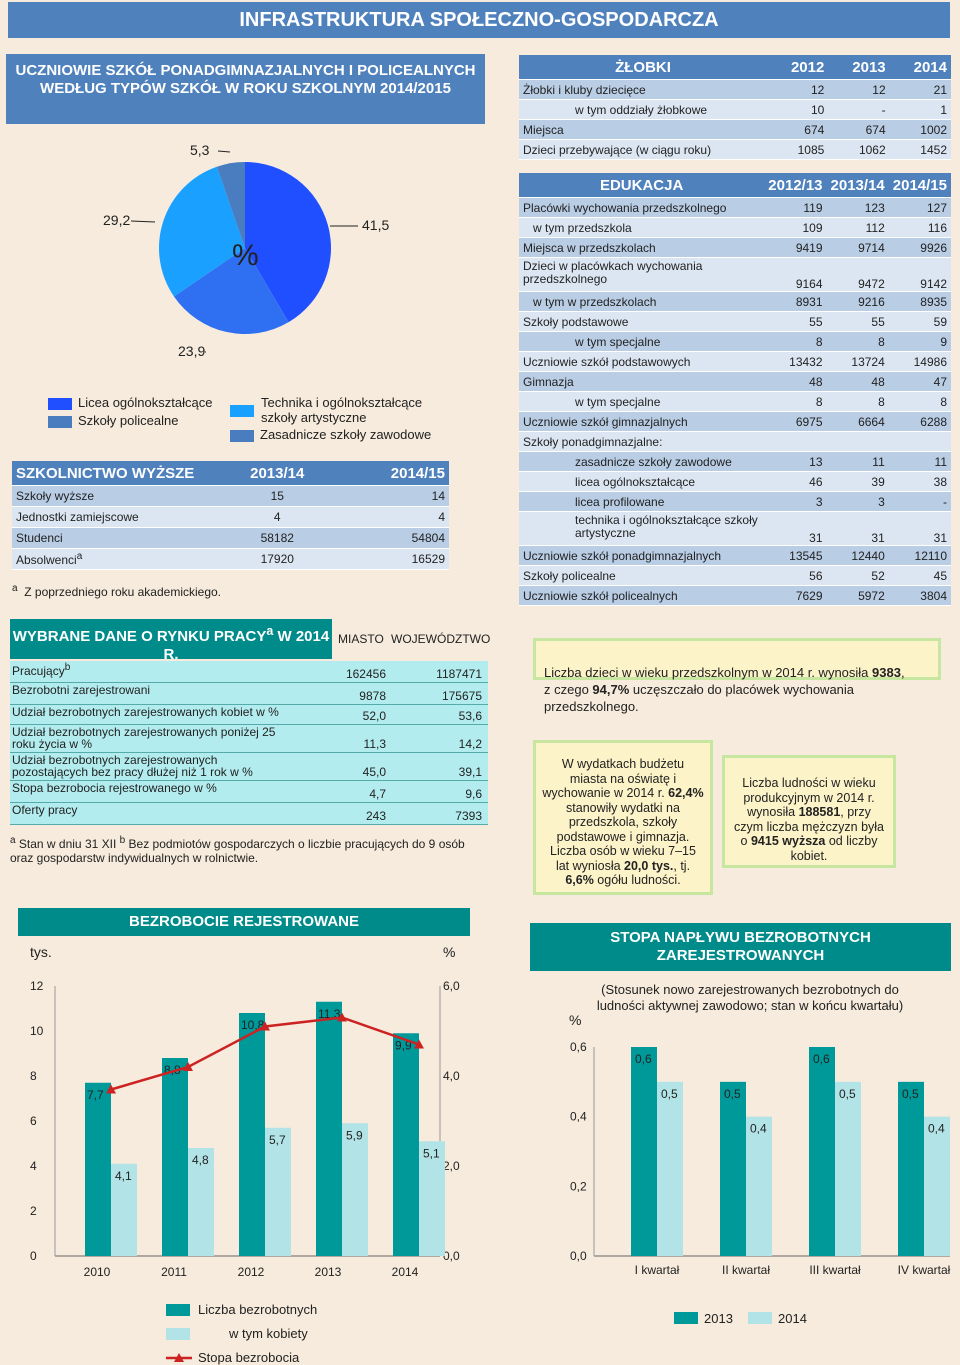 The width and height of the screenshot is (960, 1365). What do you see at coordinates (245, 255) in the screenshot?
I see `pie-center-label: %` at bounding box center [245, 255].